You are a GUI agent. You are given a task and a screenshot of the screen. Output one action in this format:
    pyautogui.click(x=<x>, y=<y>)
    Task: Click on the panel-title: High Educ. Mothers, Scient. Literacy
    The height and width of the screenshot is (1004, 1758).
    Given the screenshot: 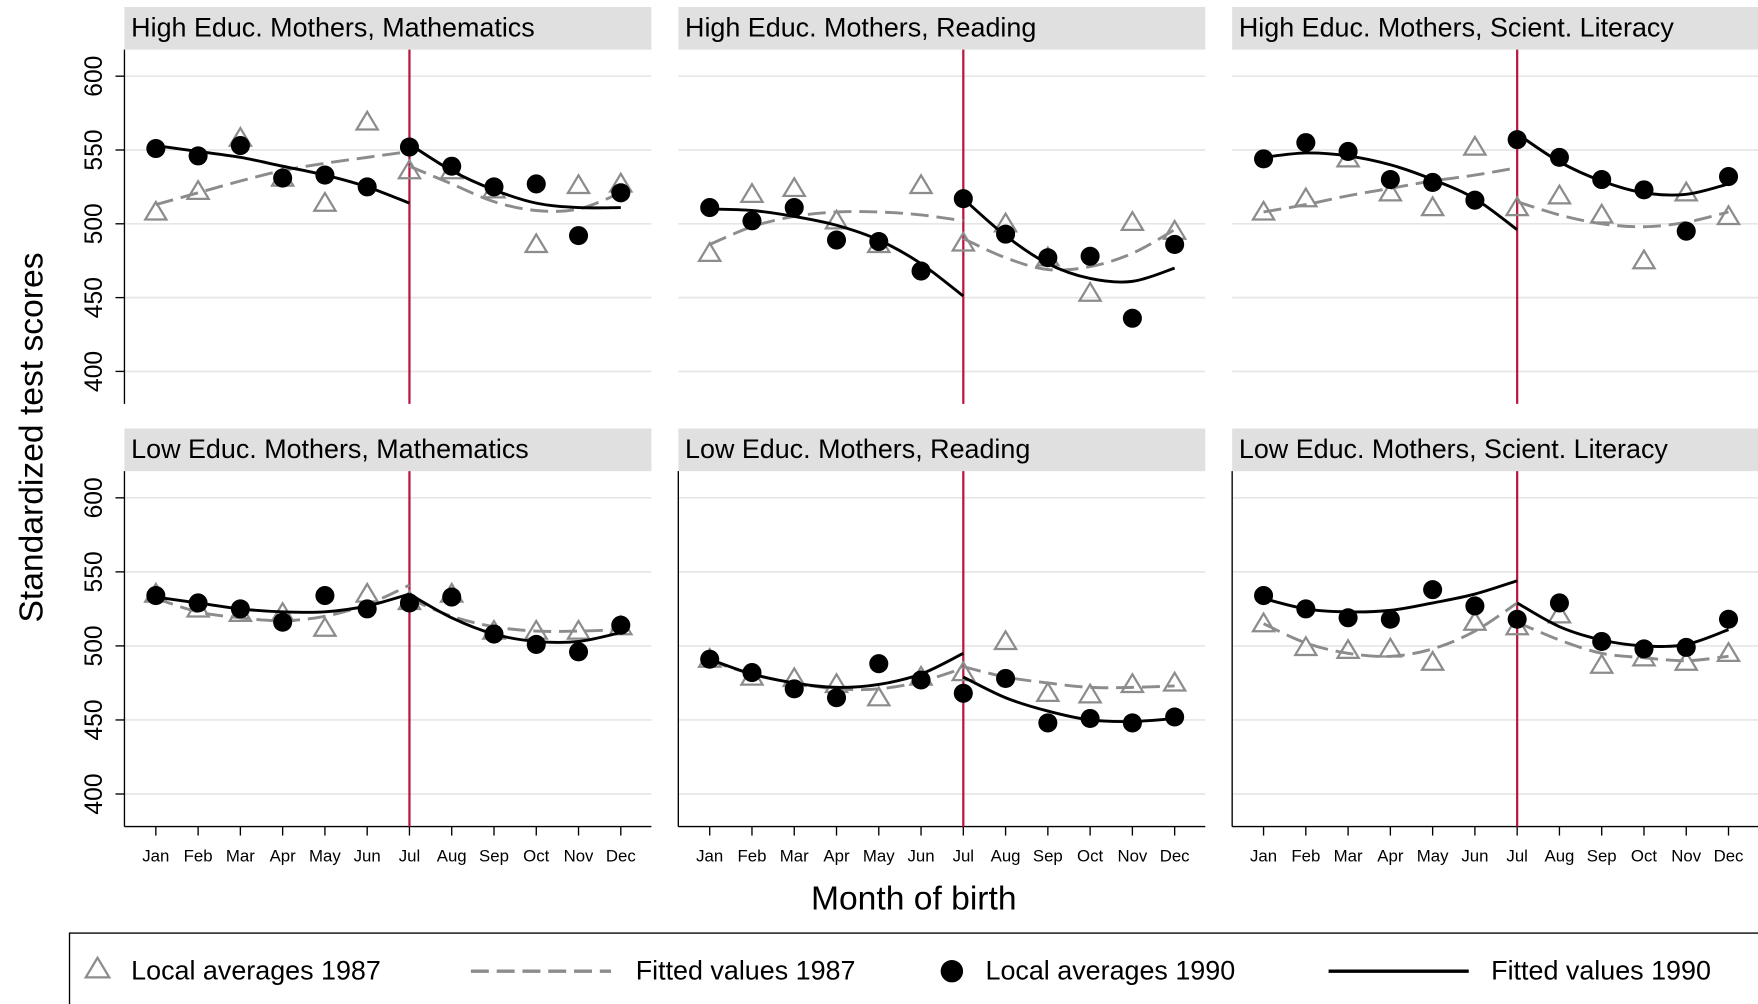 What is the action you would take?
    pyautogui.click(x=1456, y=28)
    